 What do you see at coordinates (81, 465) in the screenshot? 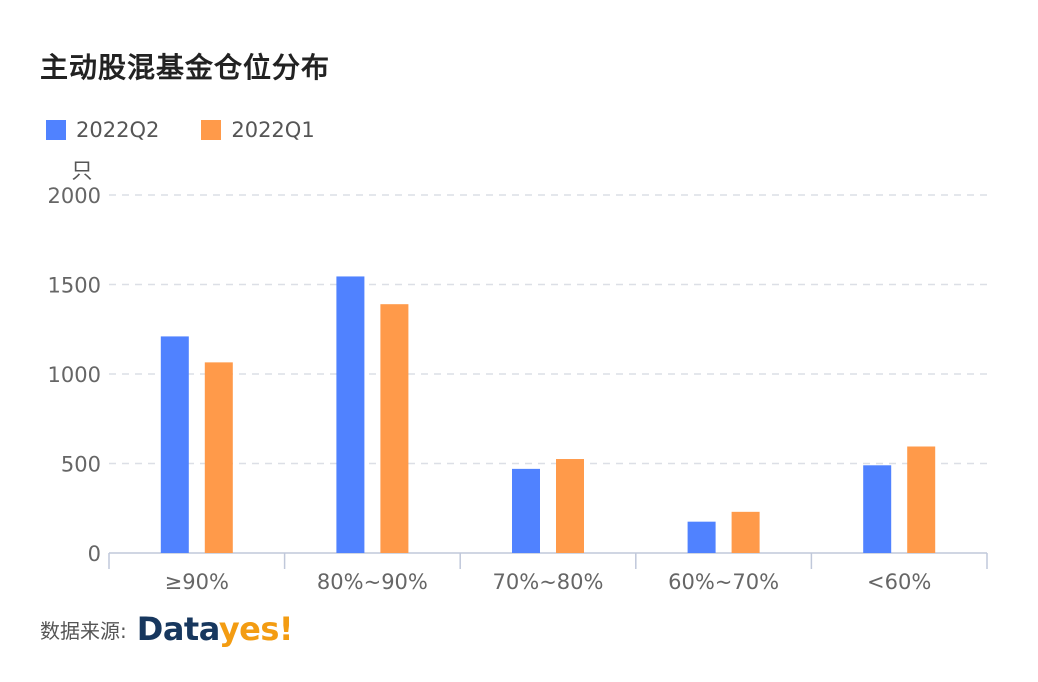
I see `y-tick-label: 500` at bounding box center [81, 465].